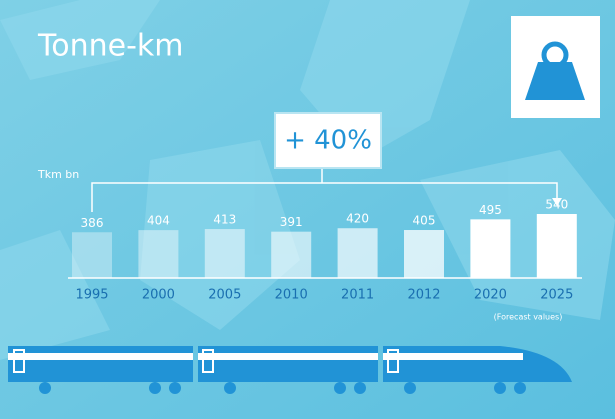 The width and height of the screenshot is (615, 419). I want to click on value-label: 413, so click(224, 220).